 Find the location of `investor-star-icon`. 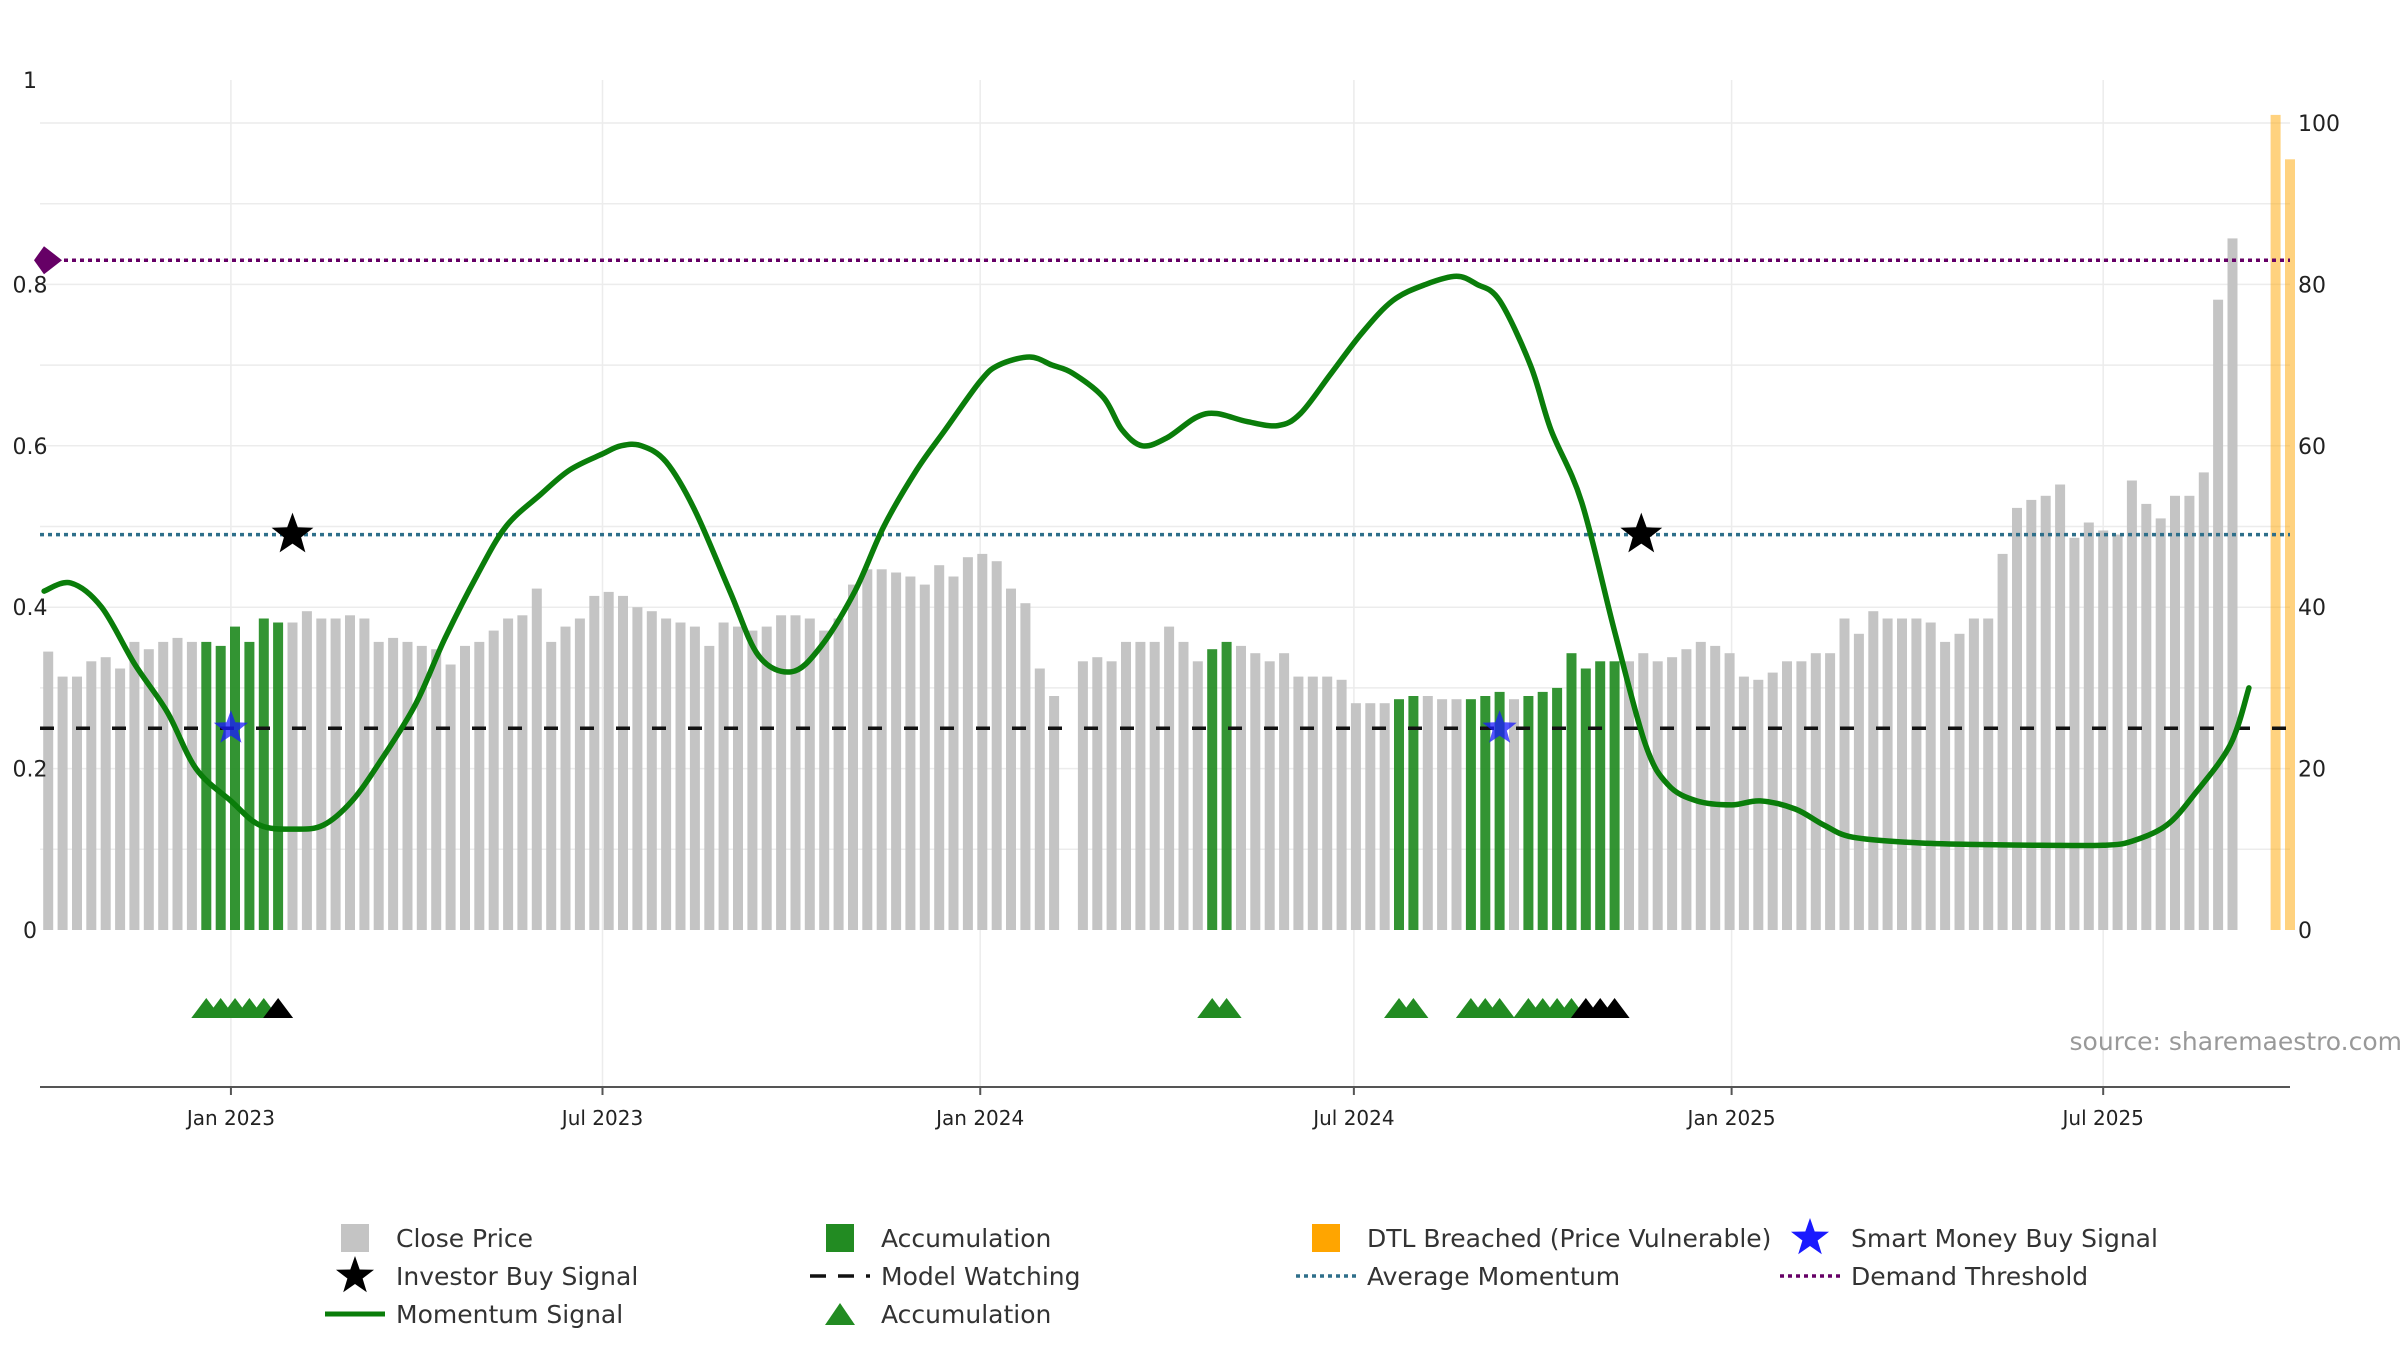

investor-star-icon is located at coordinates (355, 1274).